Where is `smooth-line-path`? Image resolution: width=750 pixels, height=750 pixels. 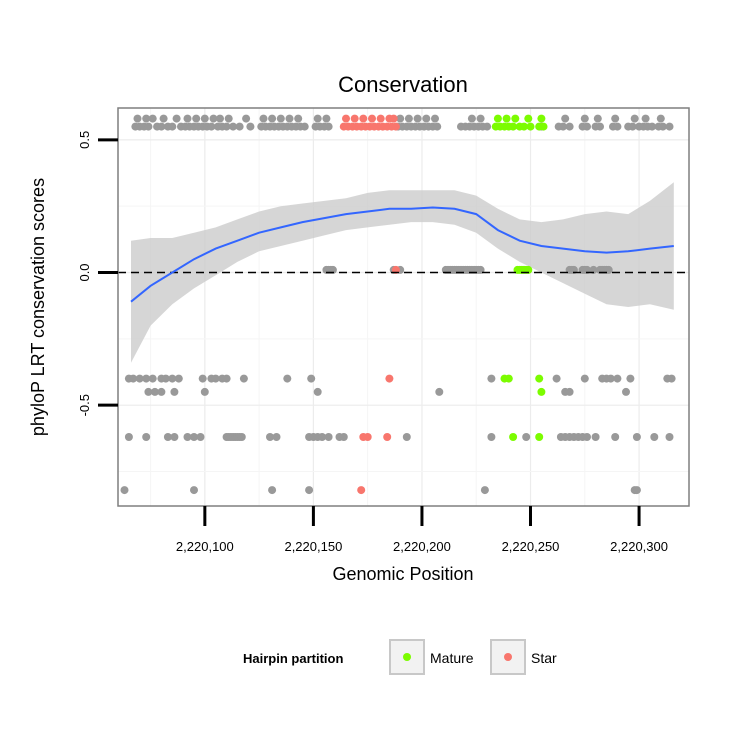 smooth-line-path is located at coordinates (402, 254).